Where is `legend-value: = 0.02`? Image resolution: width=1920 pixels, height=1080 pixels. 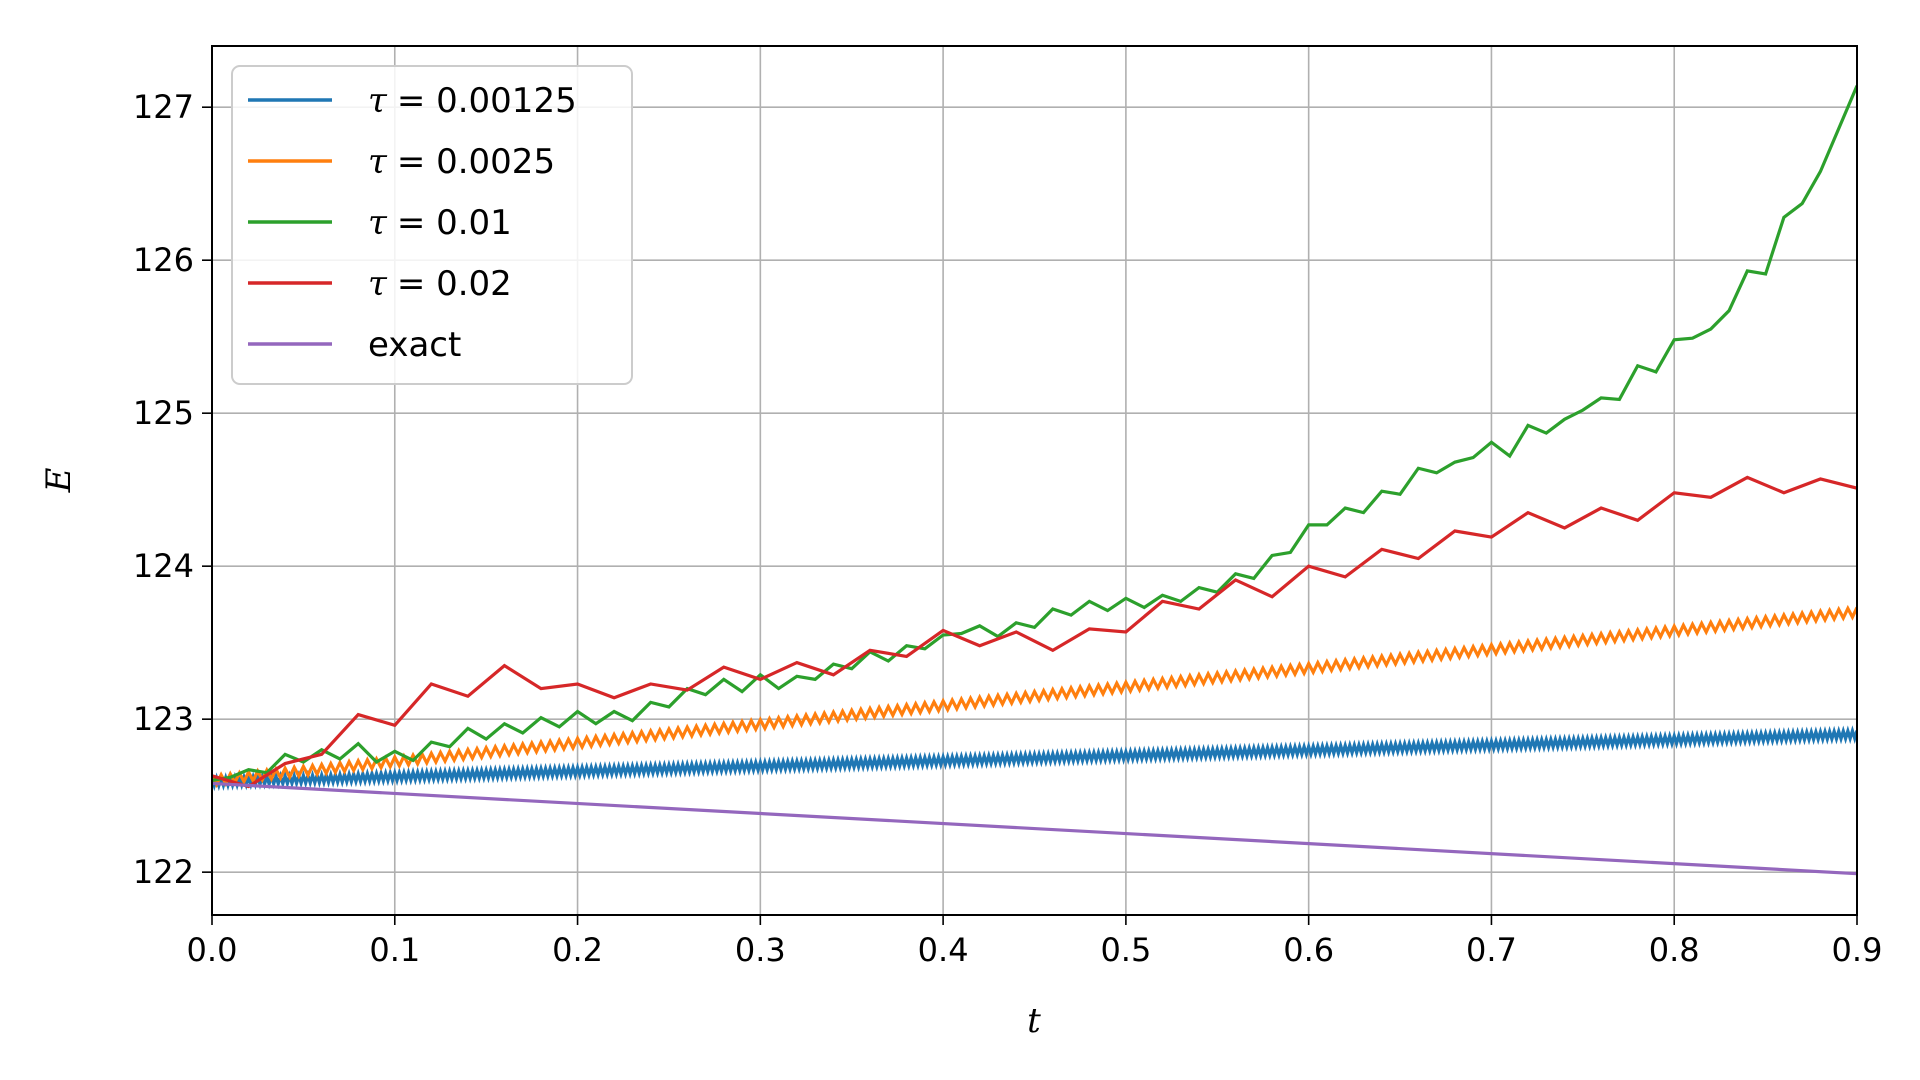
legend-value: = 0.02 is located at coordinates (454, 284).